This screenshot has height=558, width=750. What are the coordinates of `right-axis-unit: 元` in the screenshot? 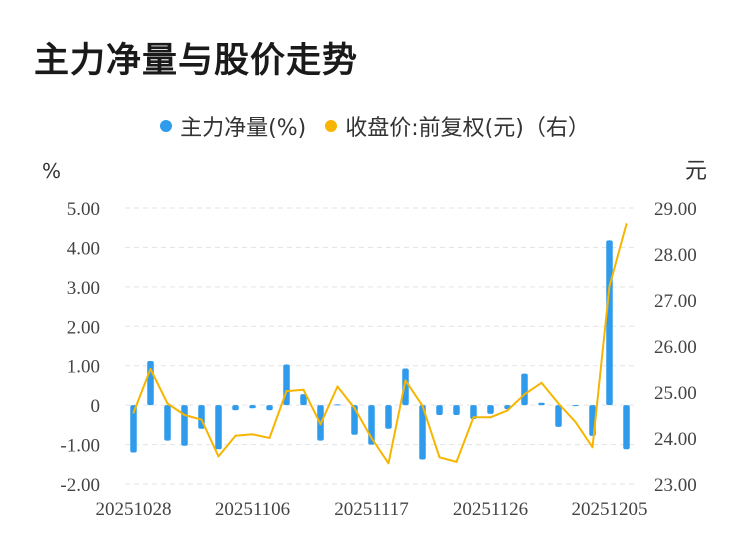 It's located at (696, 171).